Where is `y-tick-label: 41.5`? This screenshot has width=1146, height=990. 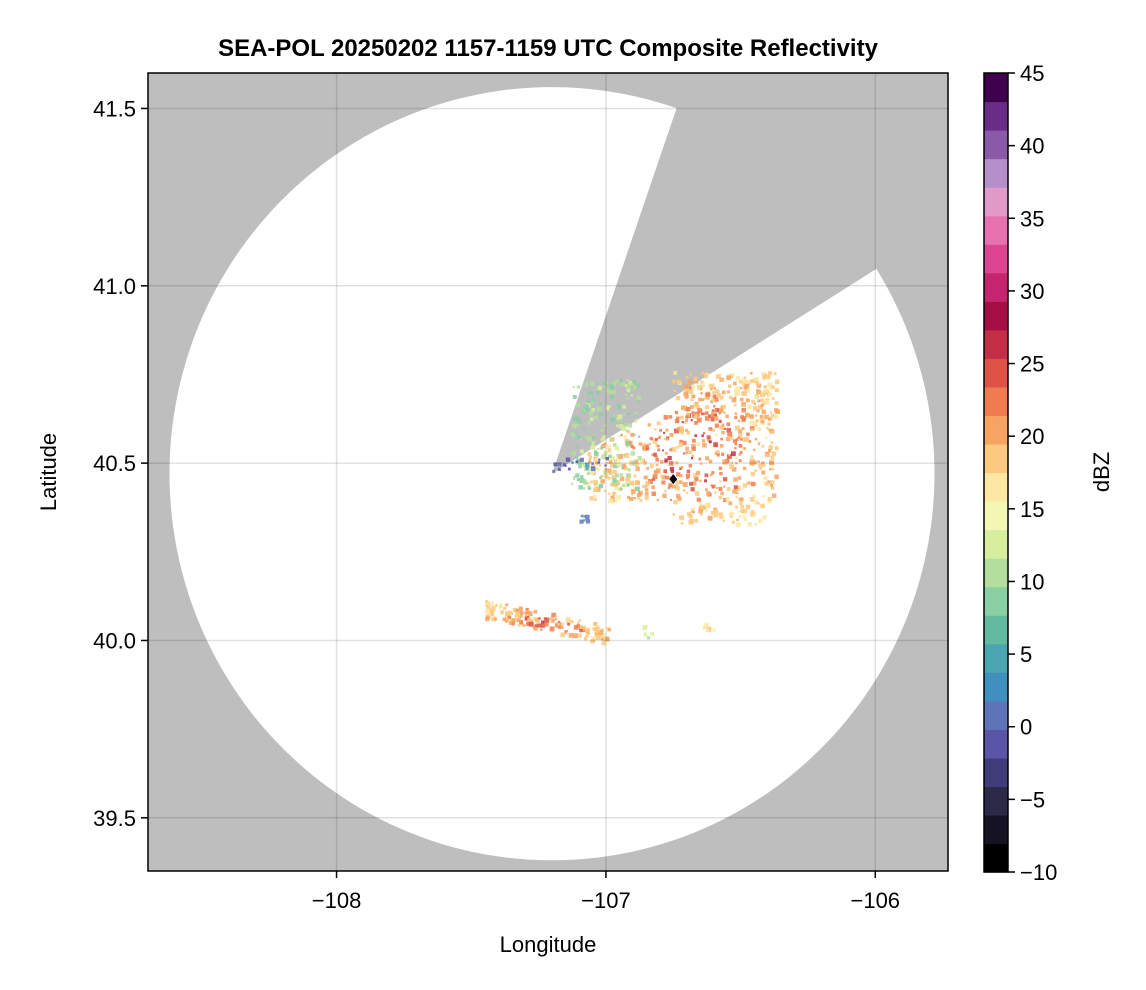 y-tick-label: 41.5 is located at coordinates (114, 108).